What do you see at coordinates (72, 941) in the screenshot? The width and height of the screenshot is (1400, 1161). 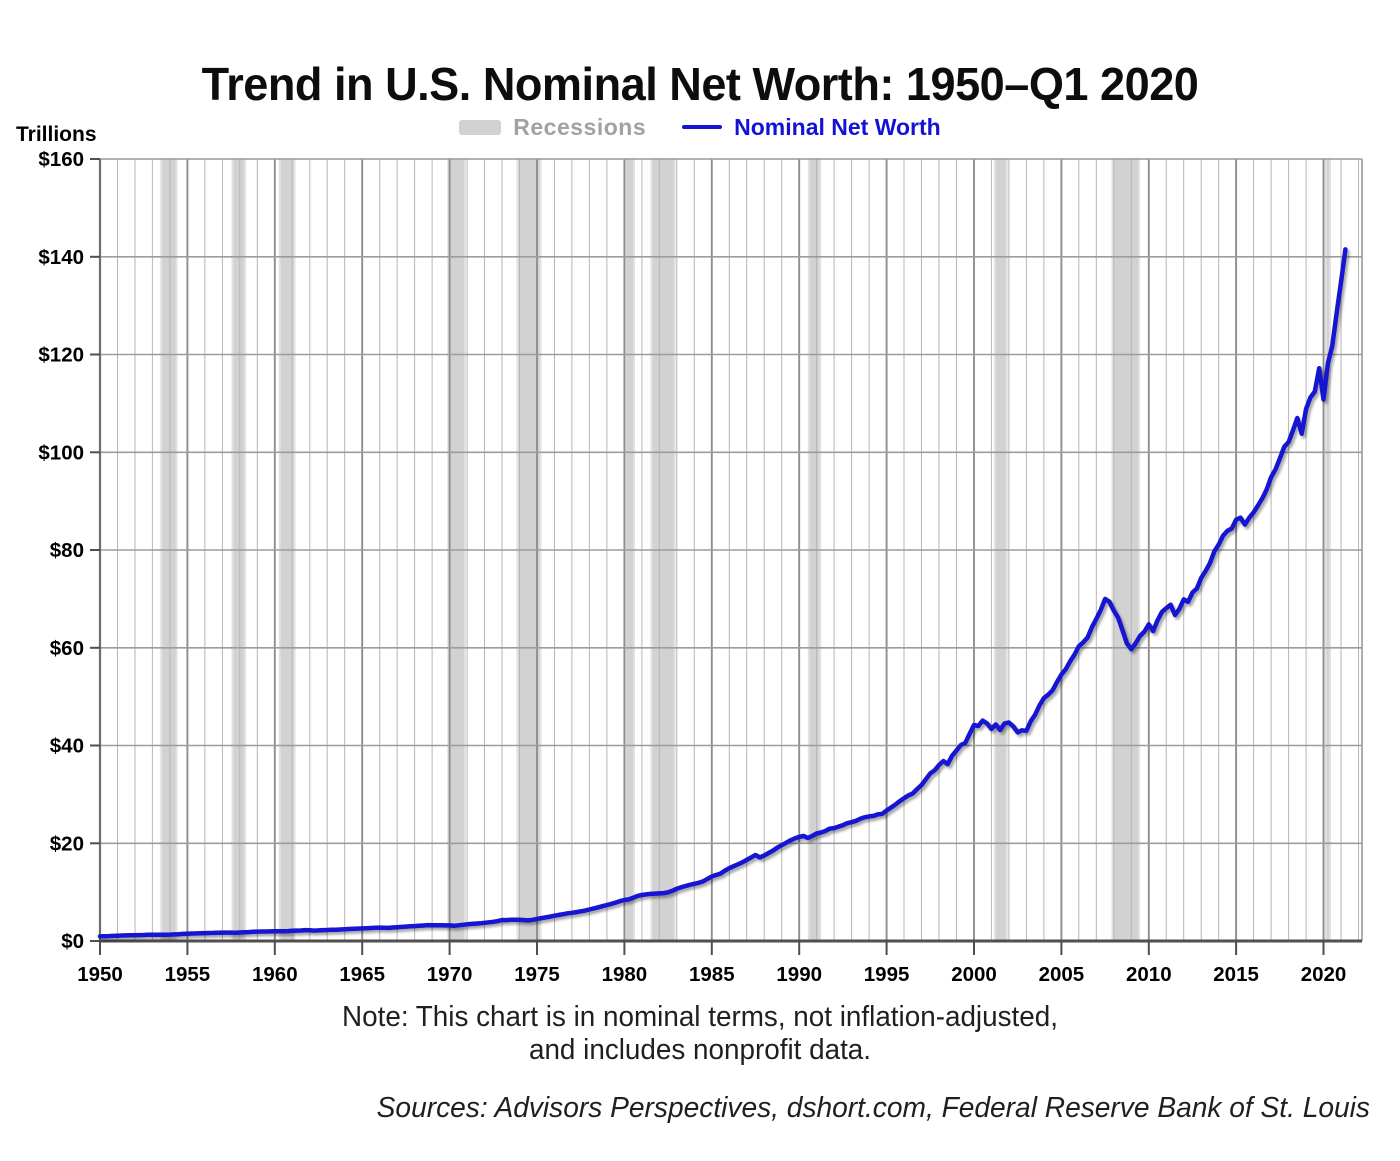 I see `y-tick-label: $0` at bounding box center [72, 941].